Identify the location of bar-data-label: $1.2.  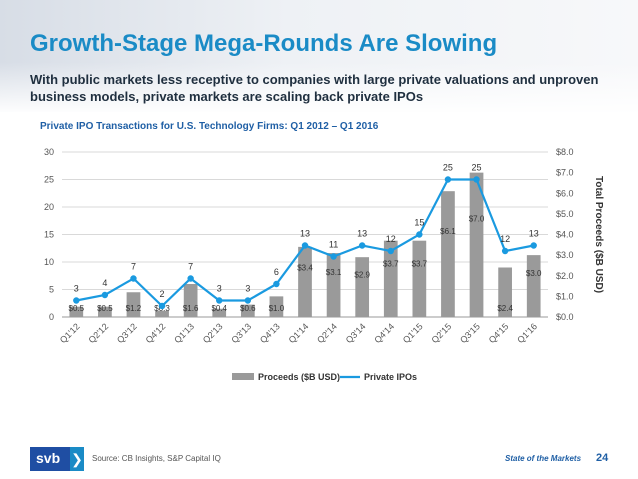
(134, 308).